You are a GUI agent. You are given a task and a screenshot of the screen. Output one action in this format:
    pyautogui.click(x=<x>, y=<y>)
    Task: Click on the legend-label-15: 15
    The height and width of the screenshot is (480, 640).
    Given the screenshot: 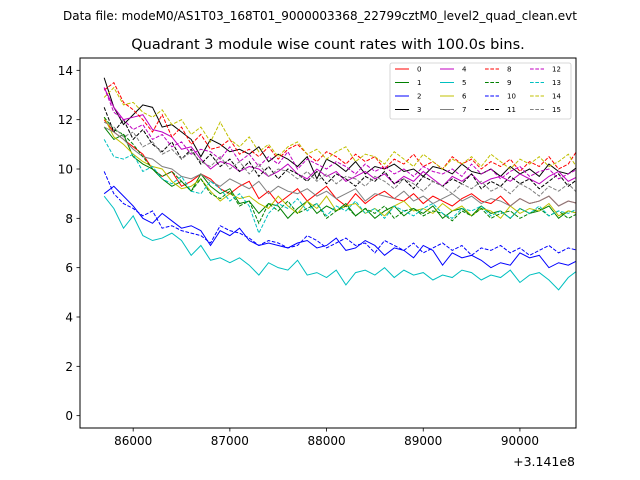 What is the action you would take?
    pyautogui.click(x=556, y=110)
    